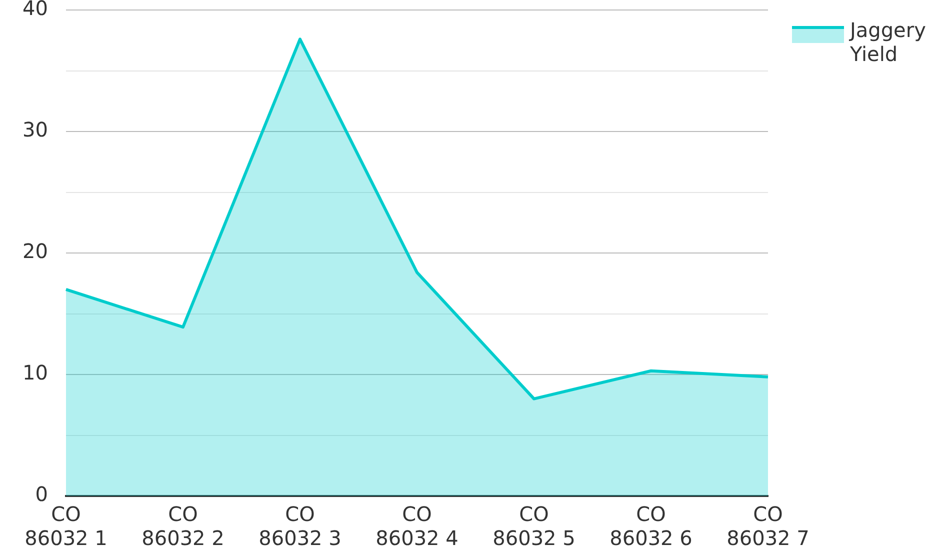  Describe the element at coordinates (35, 130) in the screenshot. I see `y-tick-label: 30` at that location.